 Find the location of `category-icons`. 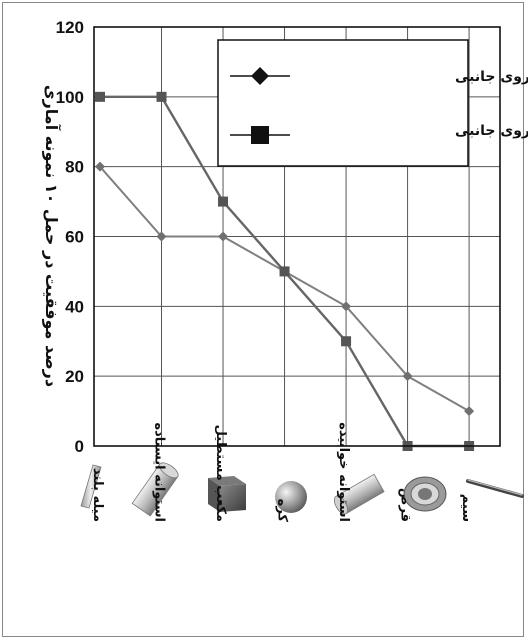

category-icons is located at coordinates (302, 489).